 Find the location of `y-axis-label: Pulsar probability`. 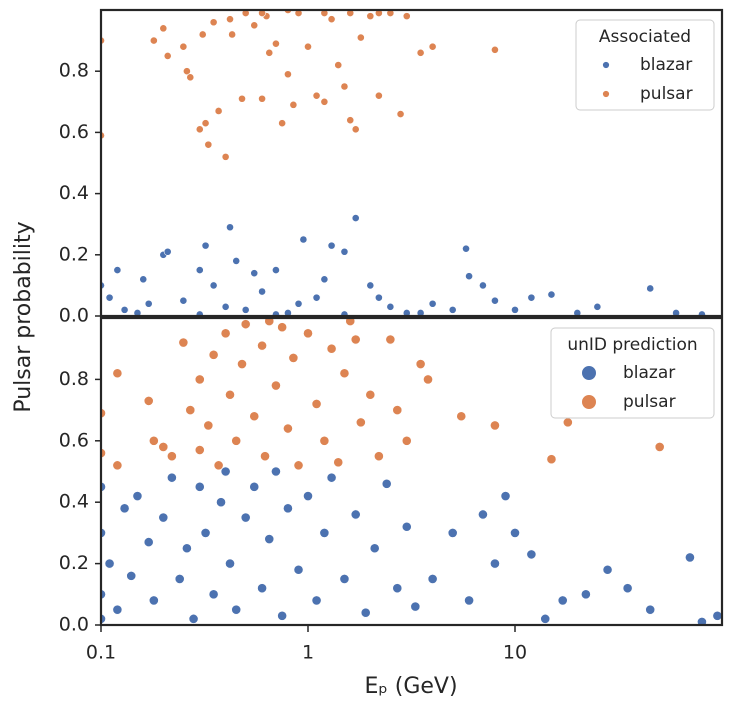

y-axis-label: Pulsar probability is located at coordinates (23, 316).